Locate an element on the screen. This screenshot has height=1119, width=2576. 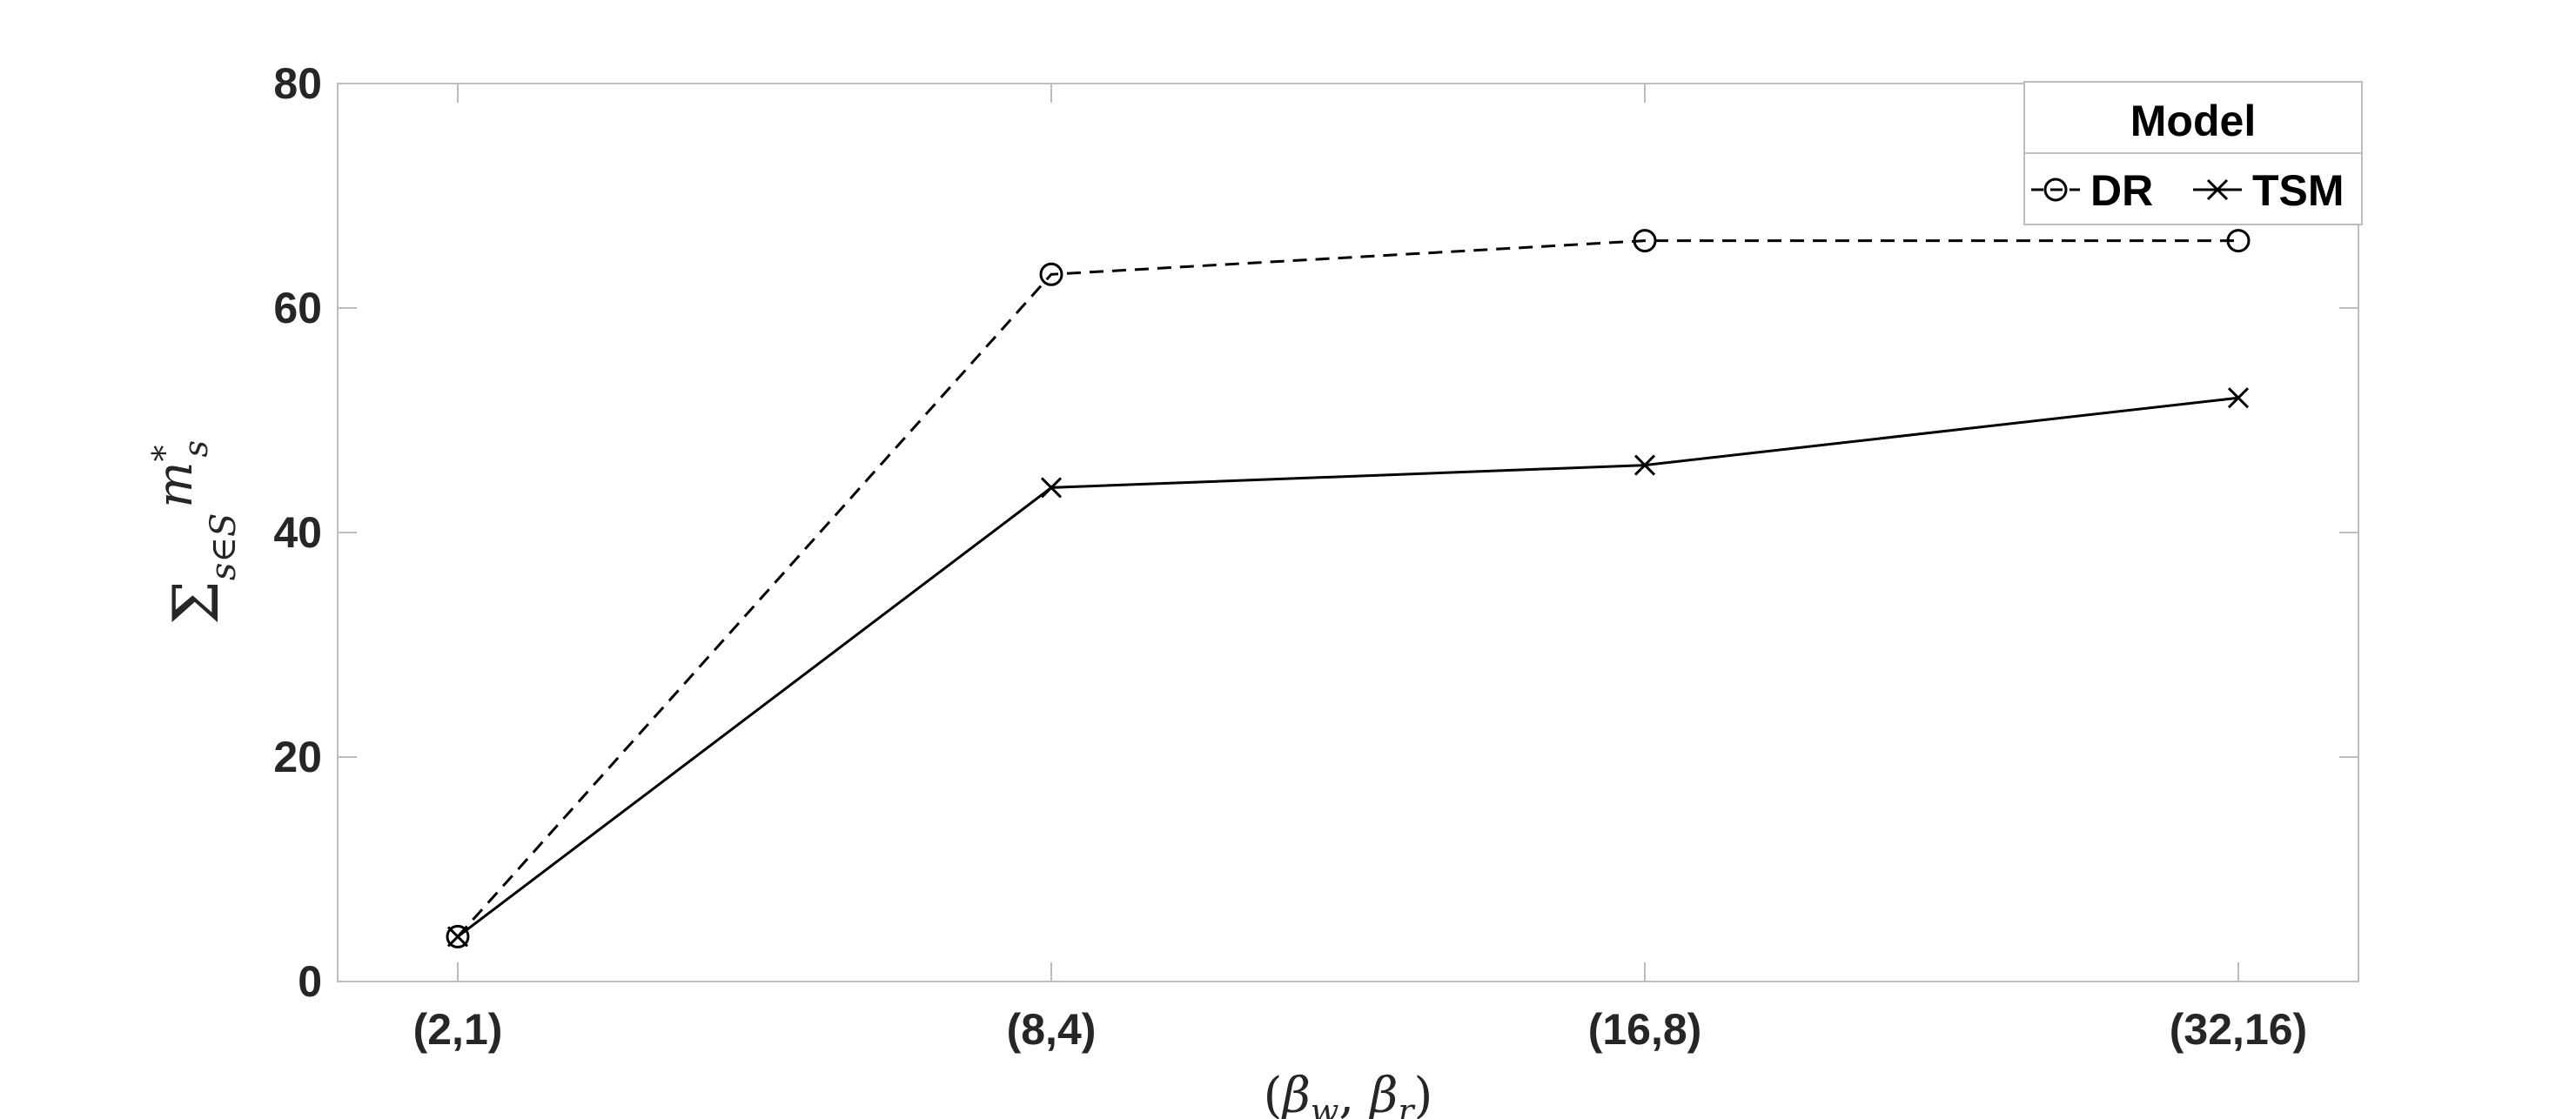
y-axis-title: Σs∈Sm*s is located at coordinates (194, 532).